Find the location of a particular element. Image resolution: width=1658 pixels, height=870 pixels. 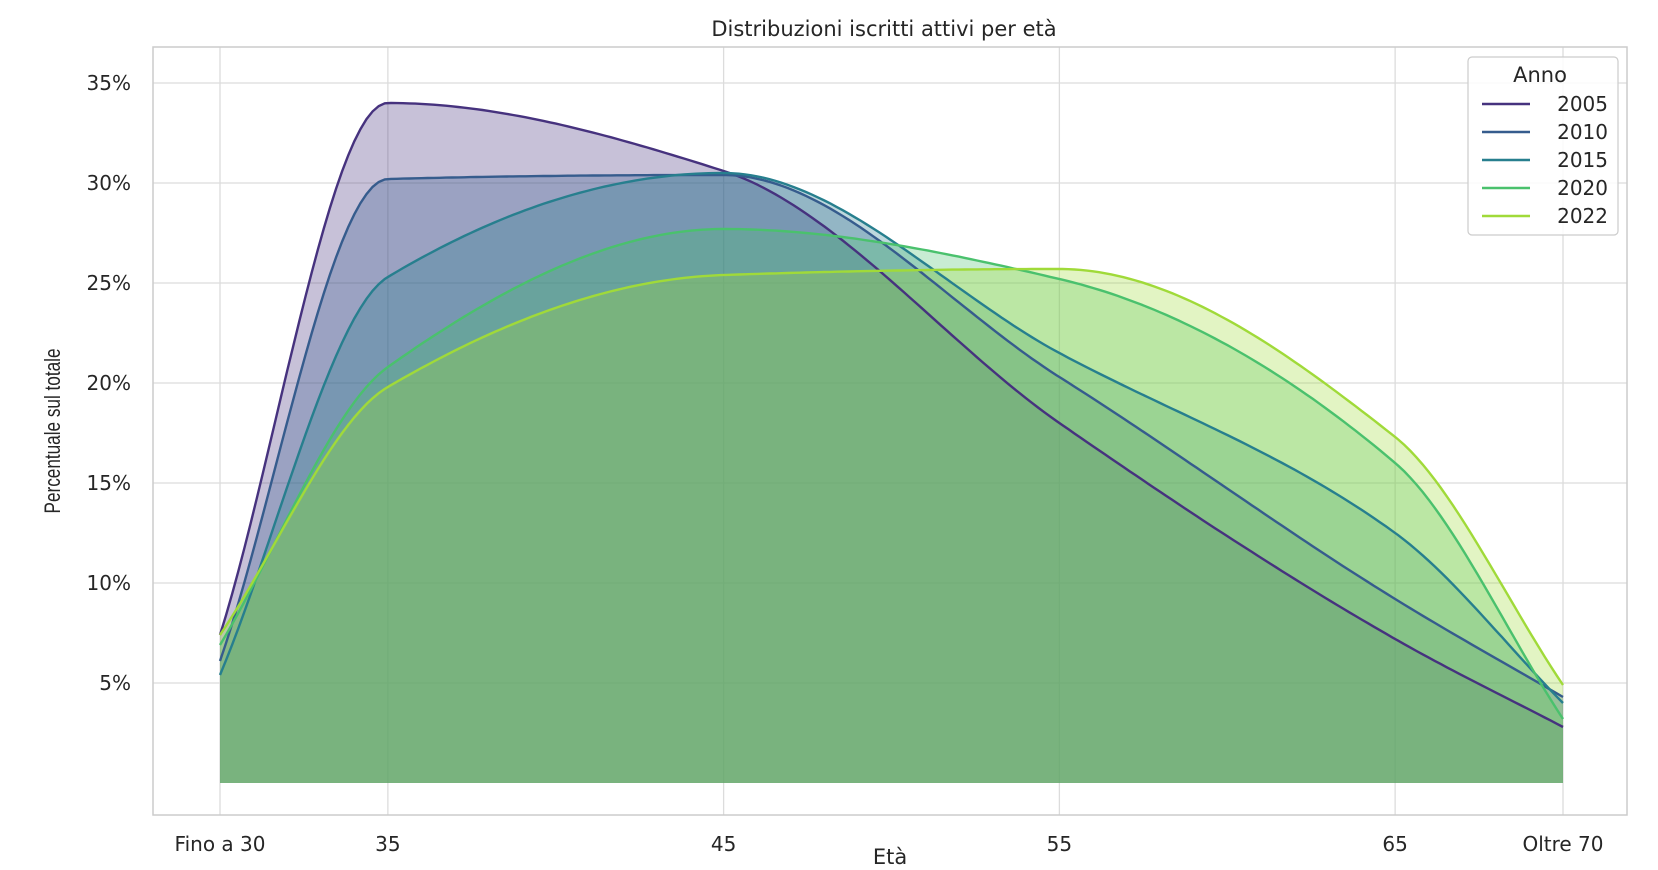

y-tick-label: 10% is located at coordinates (109, 583).